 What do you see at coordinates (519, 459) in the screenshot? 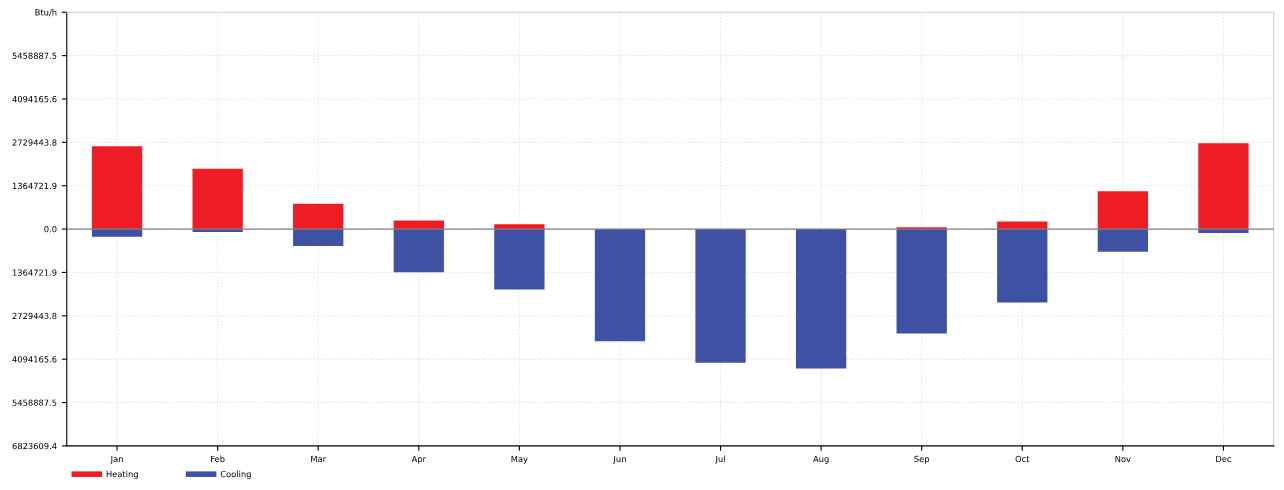
I see `x-tick-label: May` at bounding box center [519, 459].